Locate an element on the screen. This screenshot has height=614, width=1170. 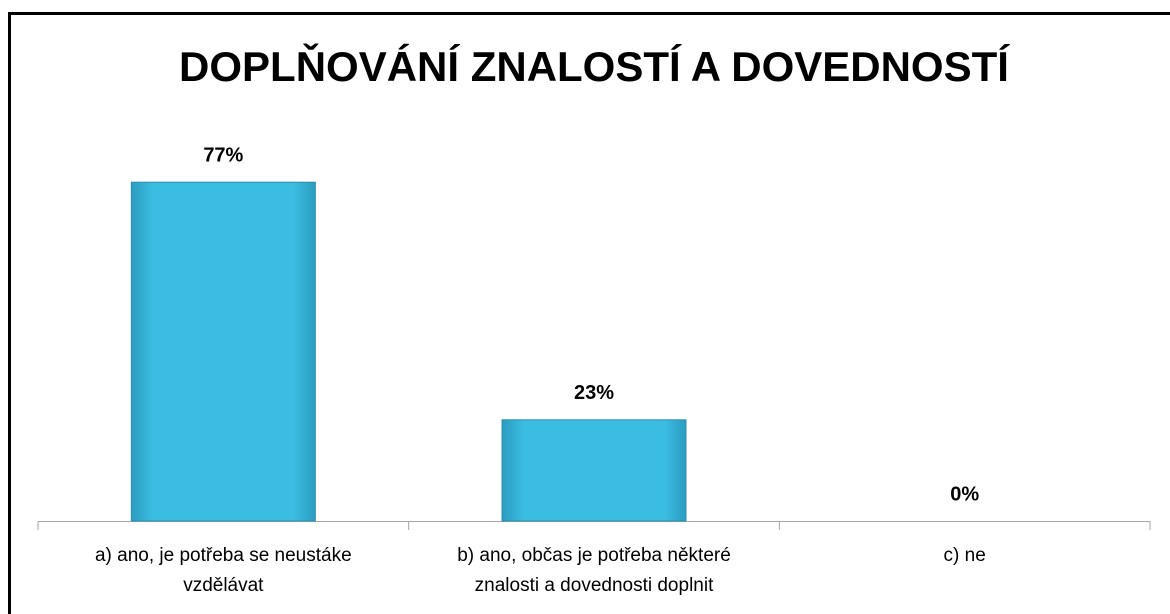
value-label: 23% is located at coordinates (594, 393).